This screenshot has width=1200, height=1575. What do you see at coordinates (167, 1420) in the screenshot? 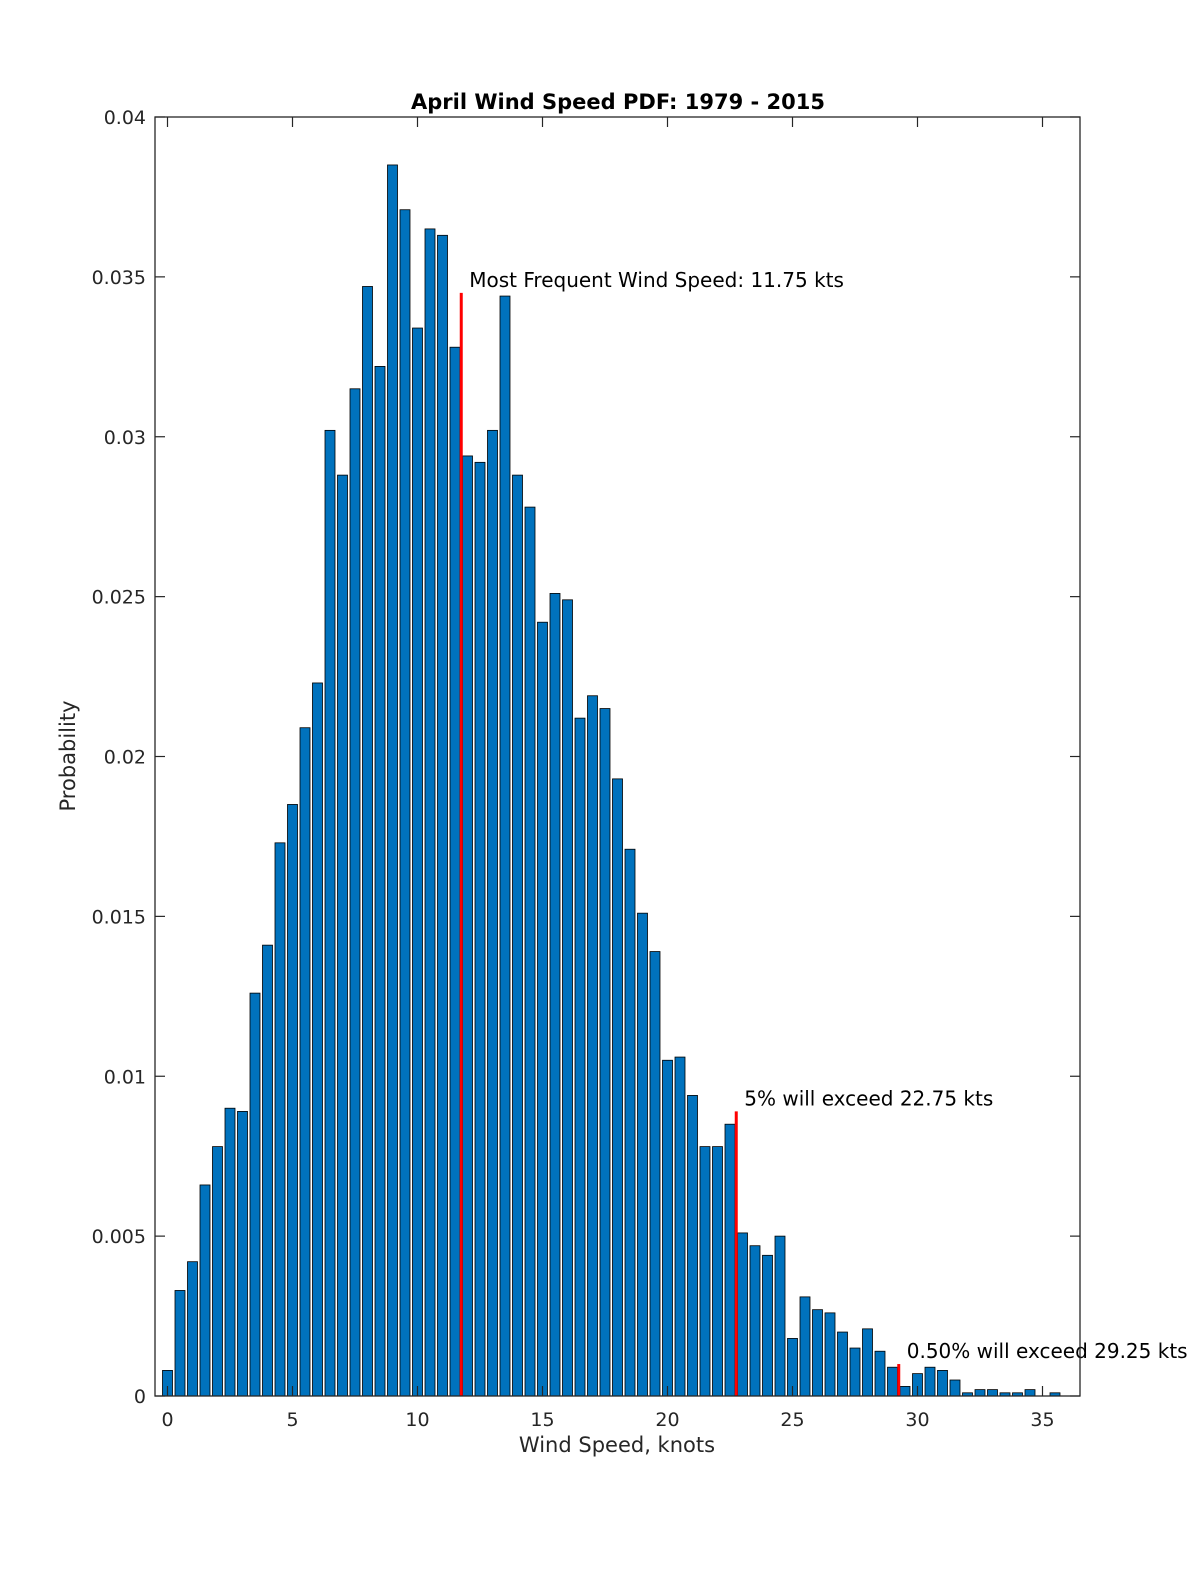
I see `x-tick-label: 0` at bounding box center [167, 1420].